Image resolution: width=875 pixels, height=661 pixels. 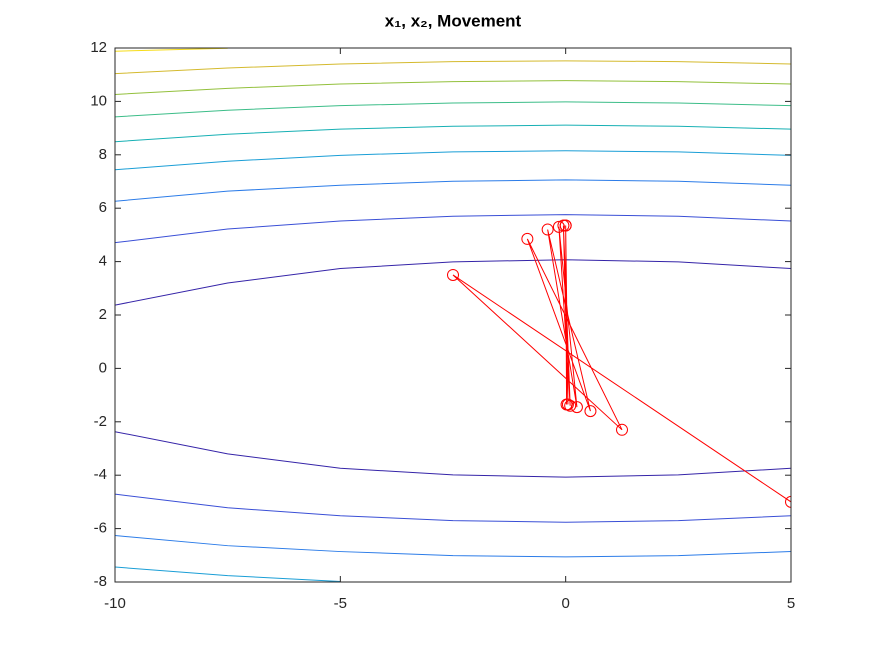 What do you see at coordinates (565, 603) in the screenshot?
I see `x-tick-label: 0` at bounding box center [565, 603].